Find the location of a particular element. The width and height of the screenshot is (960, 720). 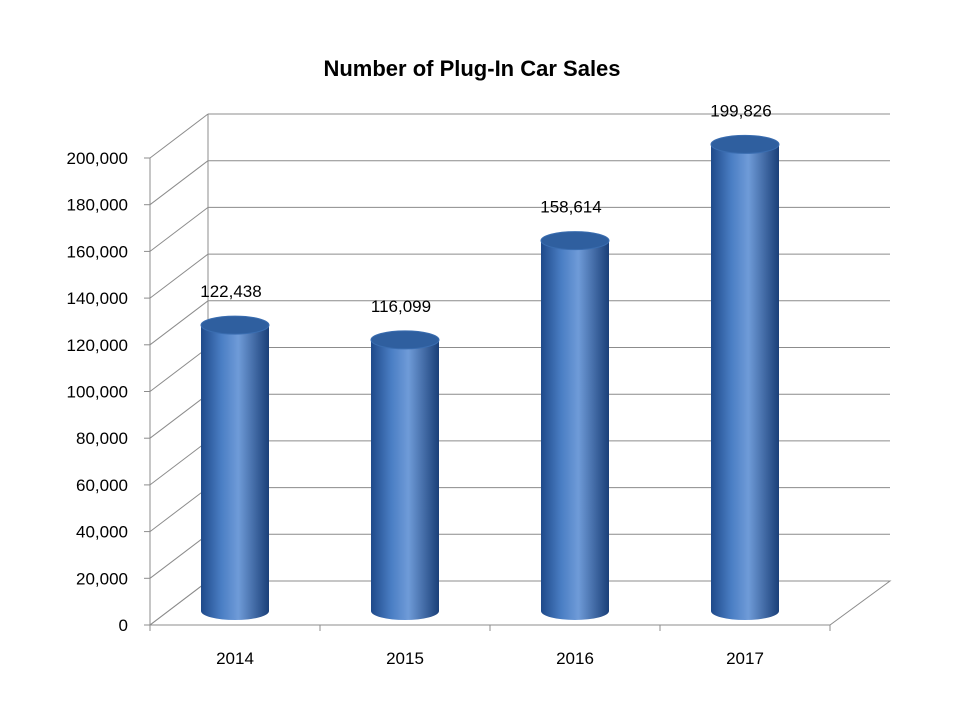

y-tick-label: 140,000 is located at coordinates (97, 298).